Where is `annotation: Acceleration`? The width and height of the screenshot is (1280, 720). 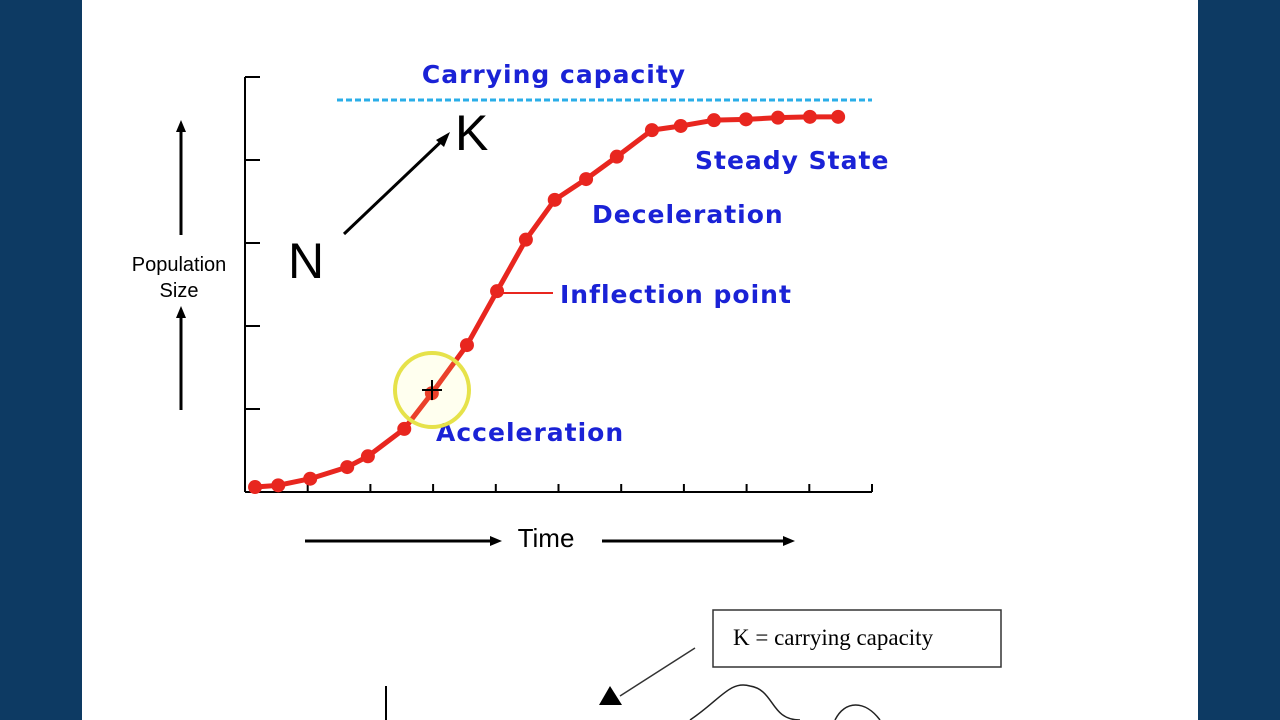
annotation: Acceleration is located at coordinates (530, 432).